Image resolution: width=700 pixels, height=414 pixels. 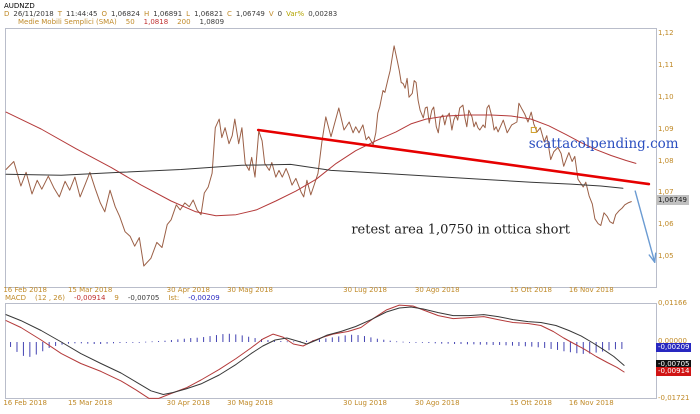 What do you see at coordinates (188, 14) in the screenshot?
I see `quote-token: L` at bounding box center [188, 14].